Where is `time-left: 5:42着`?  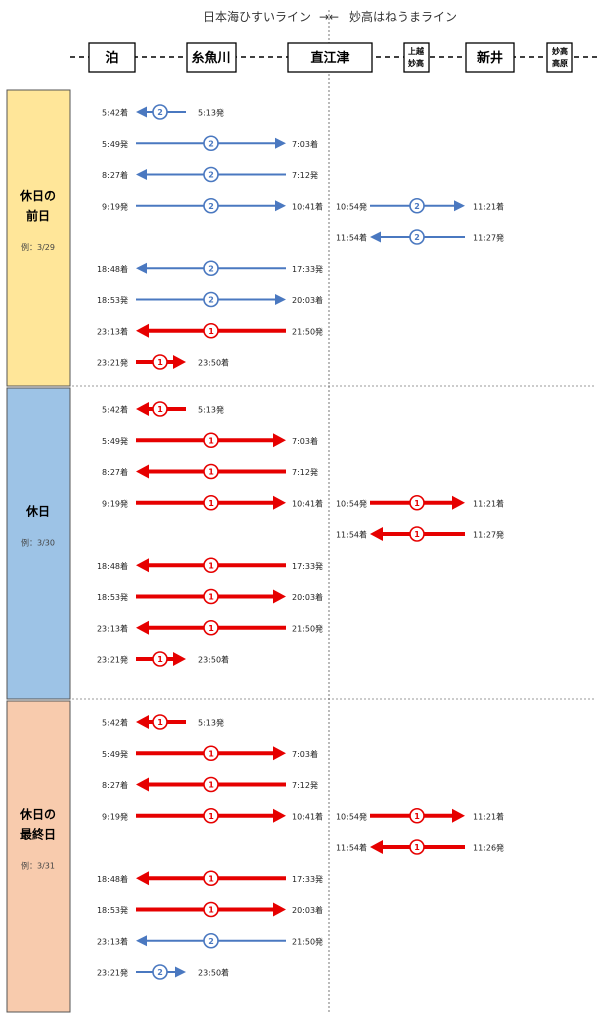 time-left: 5:42着 is located at coordinates (115, 113).